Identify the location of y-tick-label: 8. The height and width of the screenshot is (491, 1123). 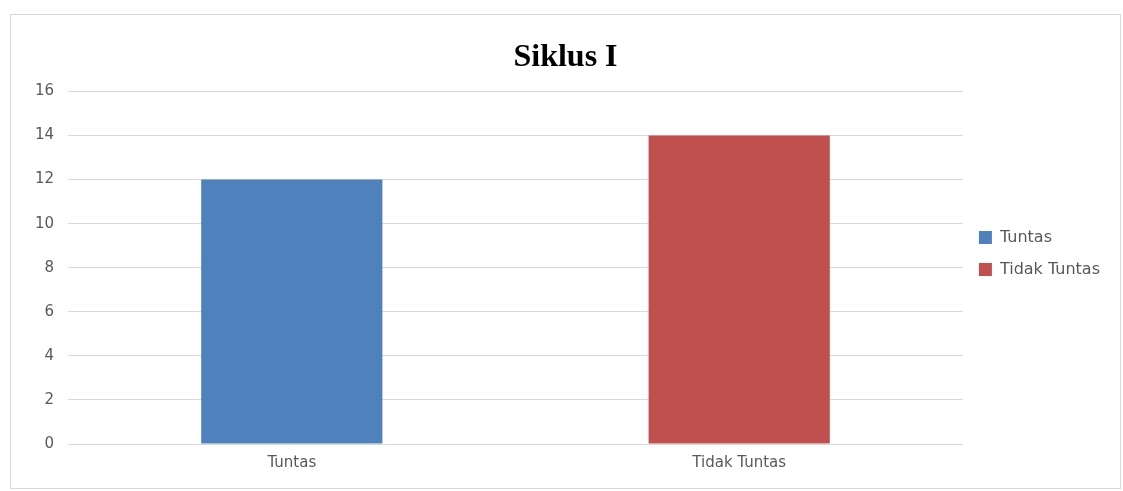
(49, 266).